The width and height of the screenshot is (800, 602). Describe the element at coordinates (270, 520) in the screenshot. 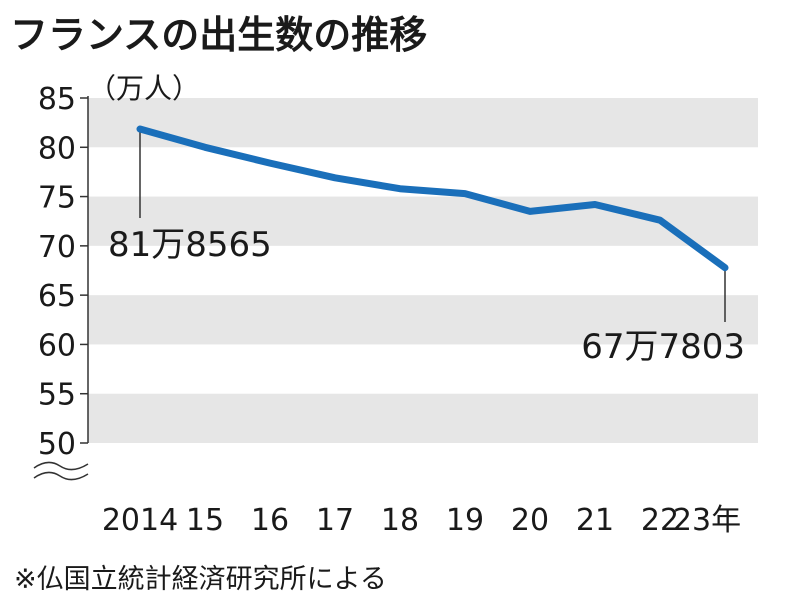

I see `x-tick-label: 16` at that location.